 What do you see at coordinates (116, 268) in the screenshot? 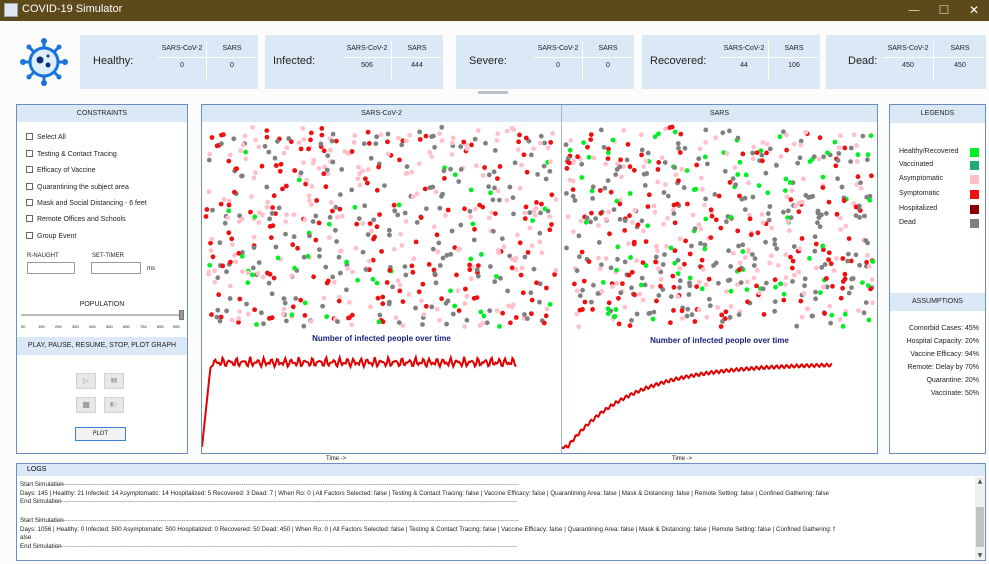
I see `set-timer-input` at bounding box center [116, 268].